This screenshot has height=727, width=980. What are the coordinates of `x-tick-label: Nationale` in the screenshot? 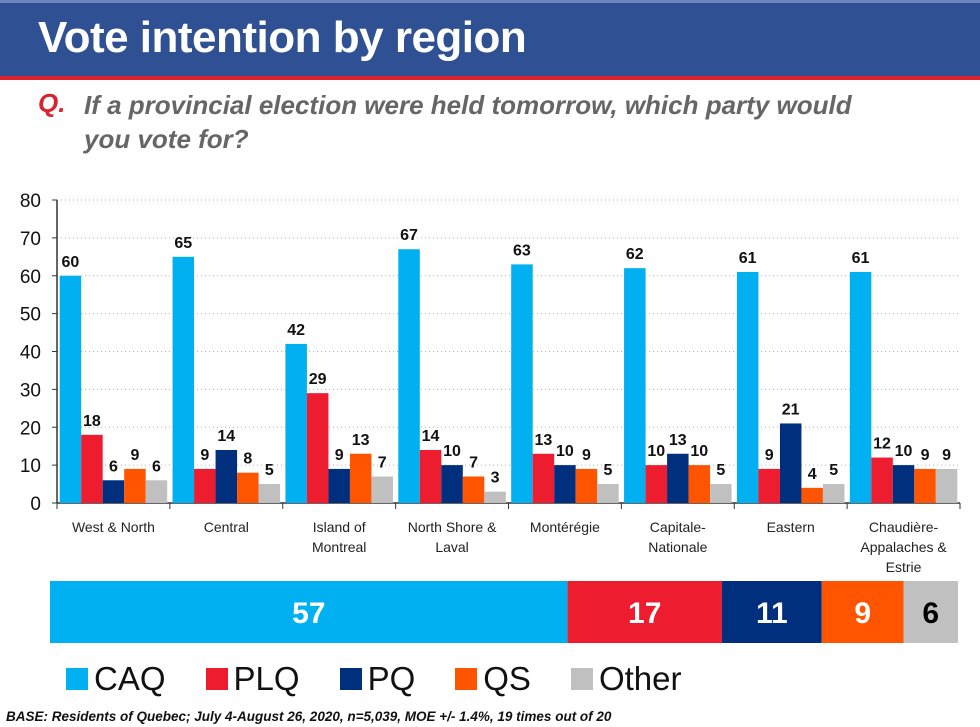 It's located at (677, 547).